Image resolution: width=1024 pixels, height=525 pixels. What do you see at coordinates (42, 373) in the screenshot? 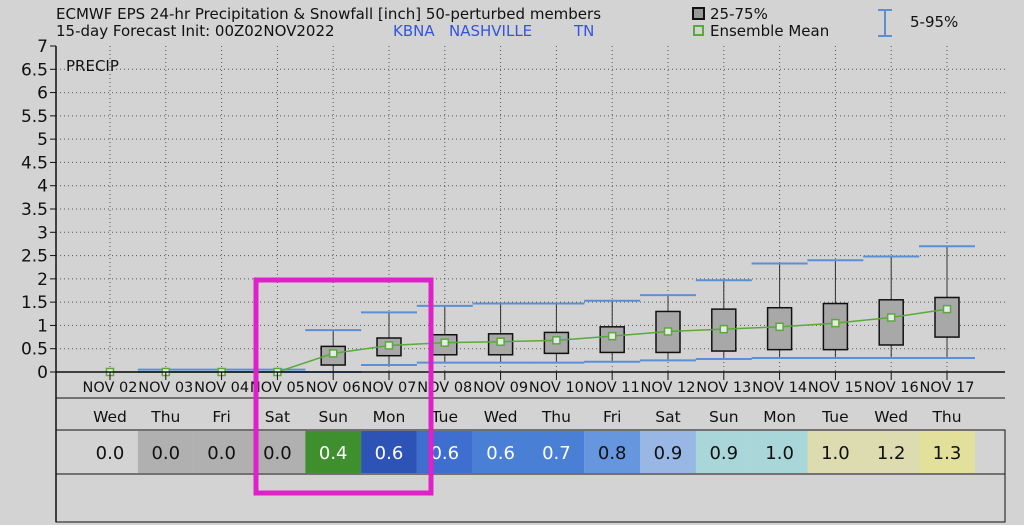
I see `y-tick-label: 0` at bounding box center [42, 373].